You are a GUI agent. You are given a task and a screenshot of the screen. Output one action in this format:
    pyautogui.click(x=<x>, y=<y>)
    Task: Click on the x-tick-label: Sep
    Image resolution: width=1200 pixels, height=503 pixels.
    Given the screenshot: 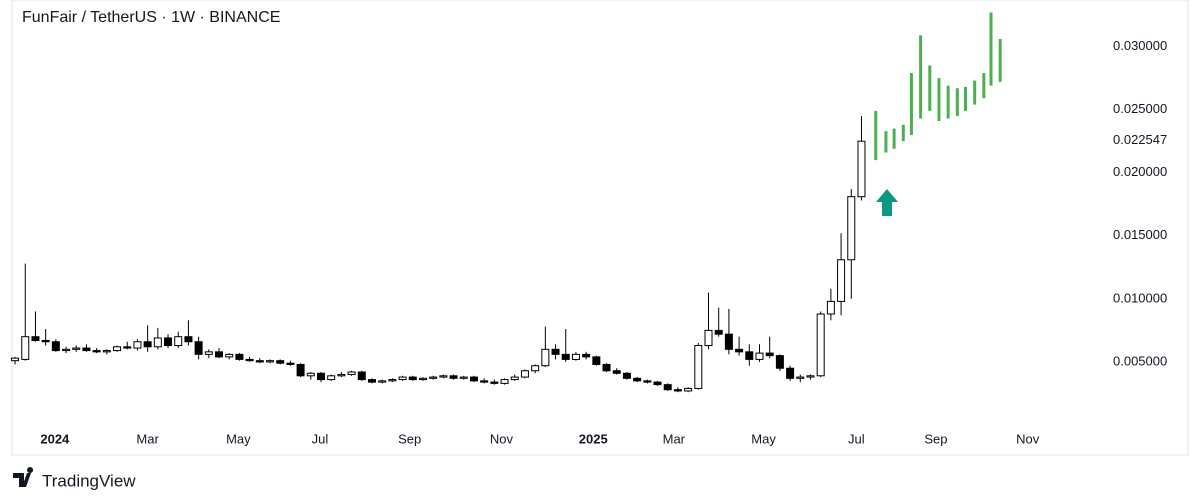 What is the action you would take?
    pyautogui.click(x=935, y=438)
    